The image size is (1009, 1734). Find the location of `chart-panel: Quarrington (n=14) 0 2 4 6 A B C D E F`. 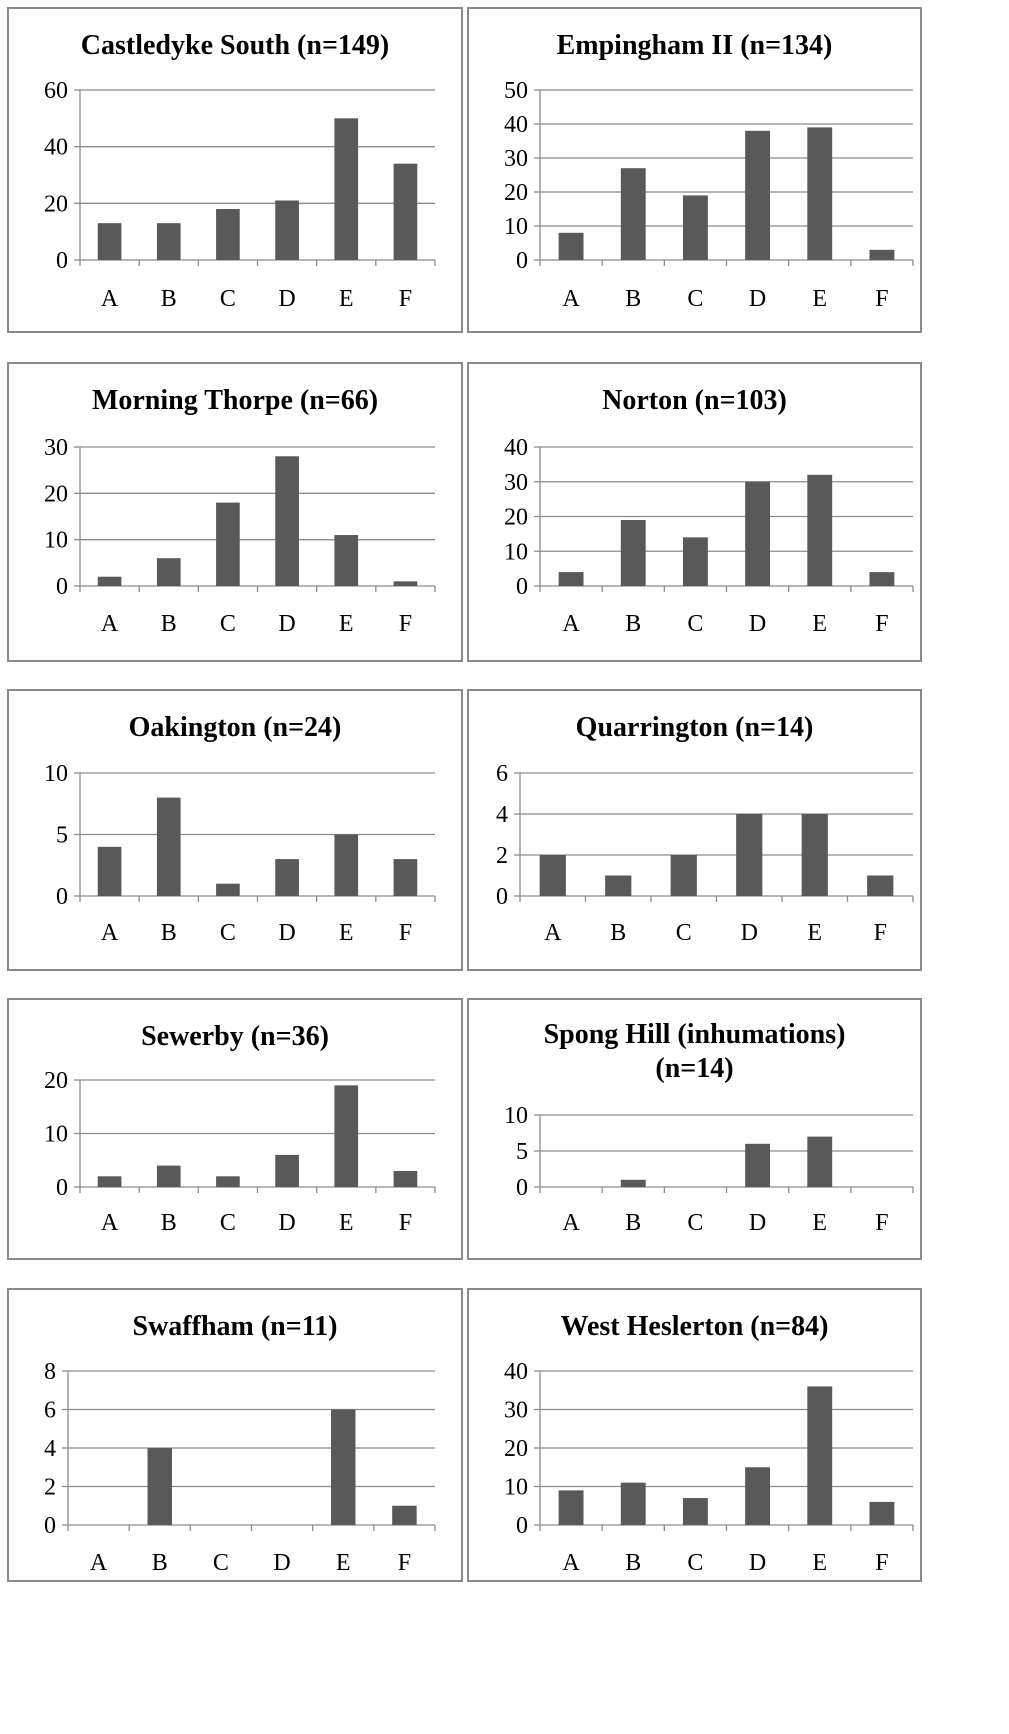

chart-panel: Quarrington (n=14) 0 2 4 6 A B C D E F is located at coordinates (694, 830).